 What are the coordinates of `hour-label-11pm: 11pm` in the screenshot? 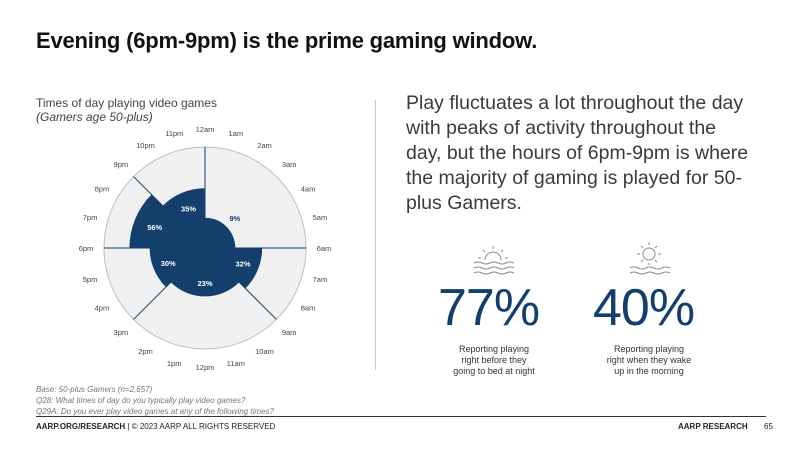 It's located at (174, 133).